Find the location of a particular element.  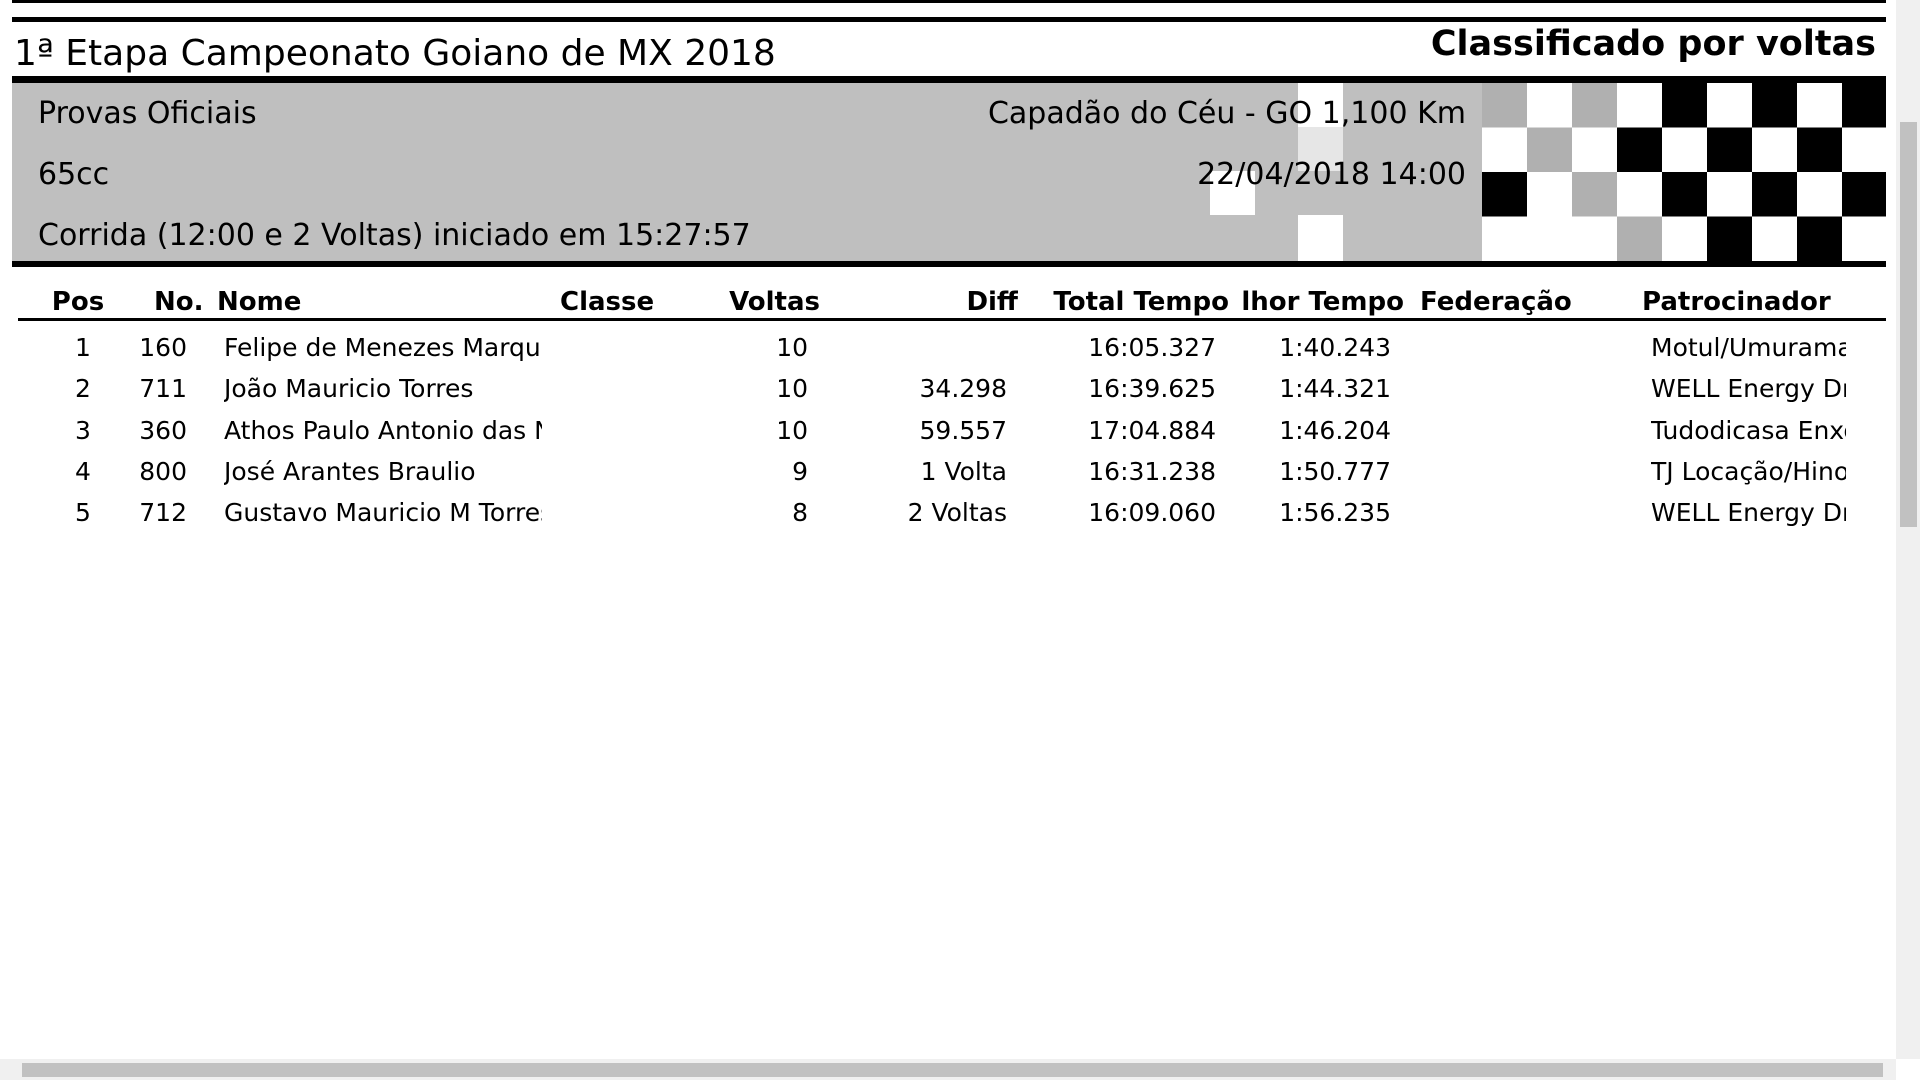

column-header: Federação is located at coordinates (1570, 302).